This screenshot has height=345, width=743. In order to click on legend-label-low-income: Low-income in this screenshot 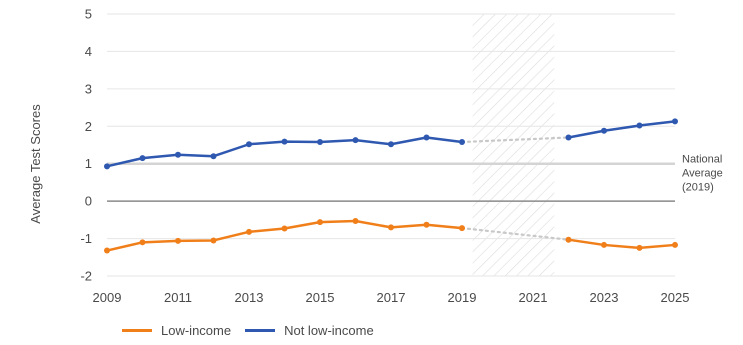, I will do `click(196, 330)`.